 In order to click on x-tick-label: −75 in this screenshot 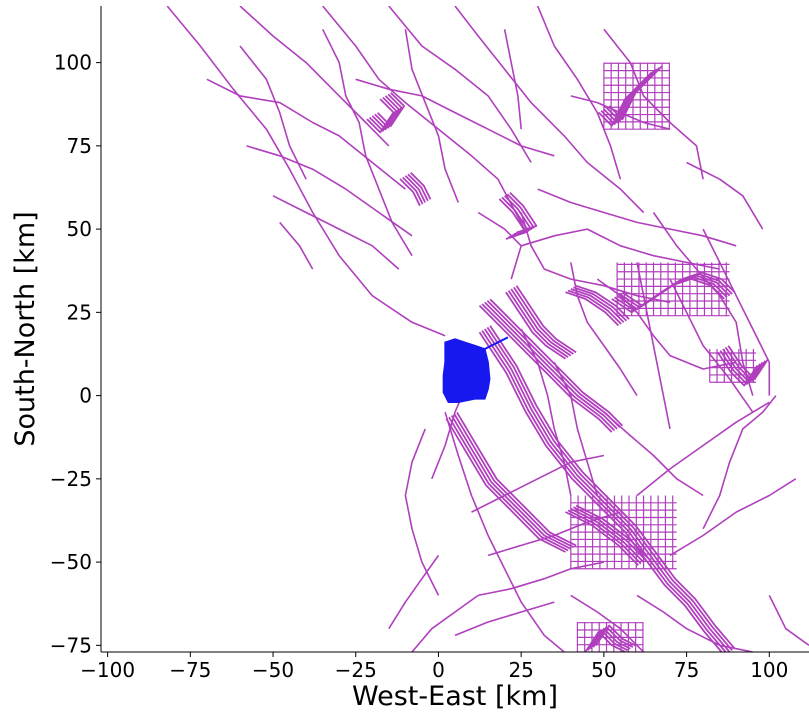, I will do `click(190, 670)`.